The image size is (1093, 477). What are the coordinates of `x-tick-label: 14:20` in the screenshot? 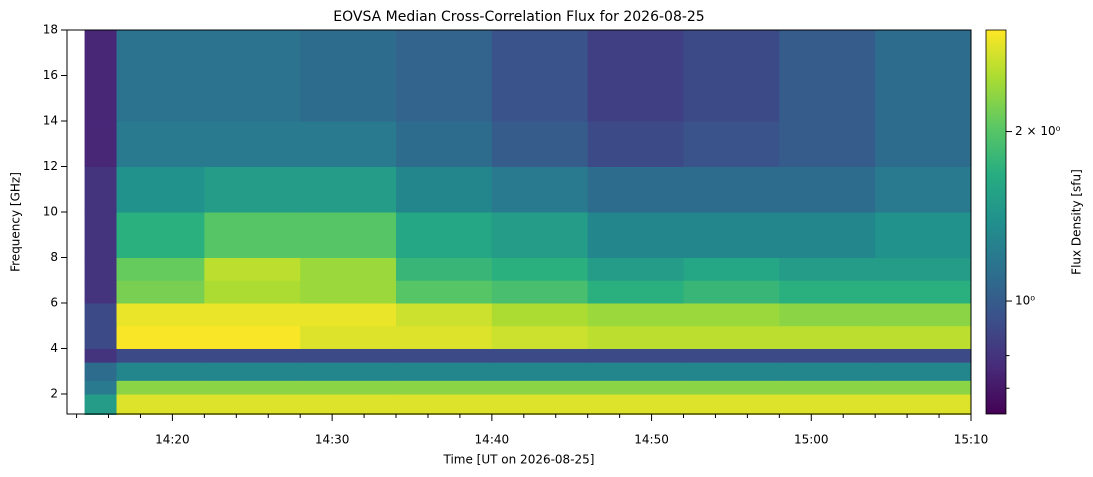 It's located at (172, 440).